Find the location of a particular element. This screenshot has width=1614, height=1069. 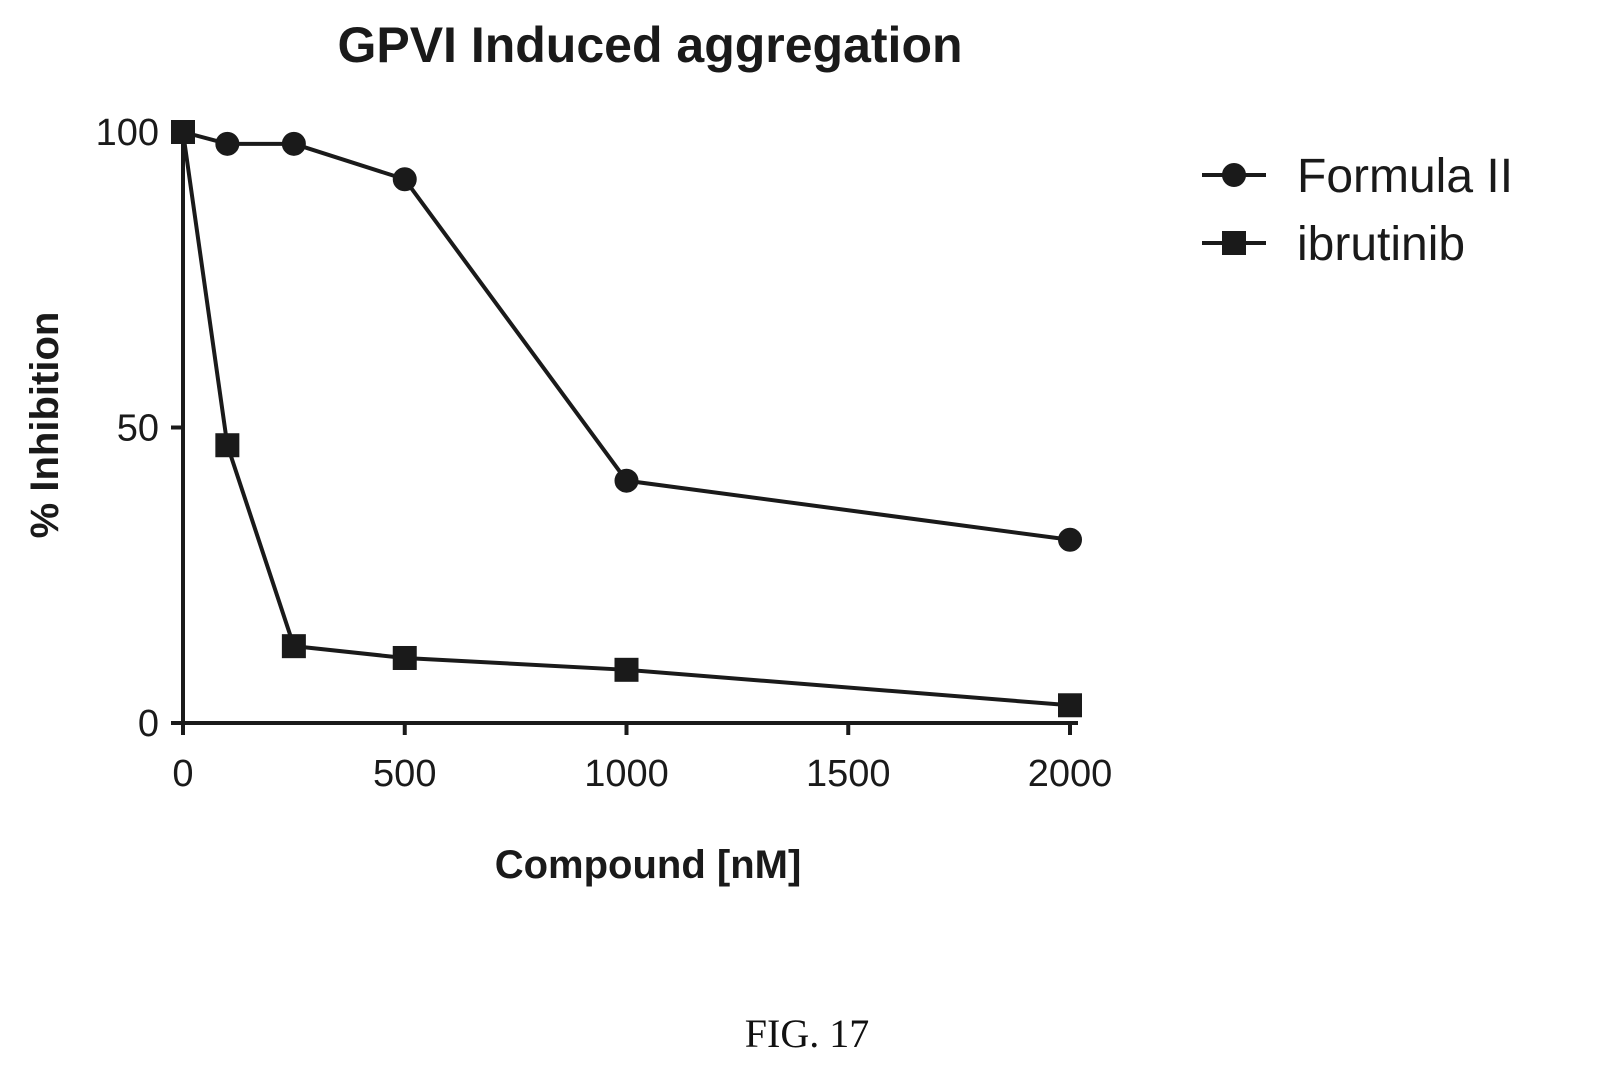

legend-marker-formula-ii is located at coordinates (1234, 175).